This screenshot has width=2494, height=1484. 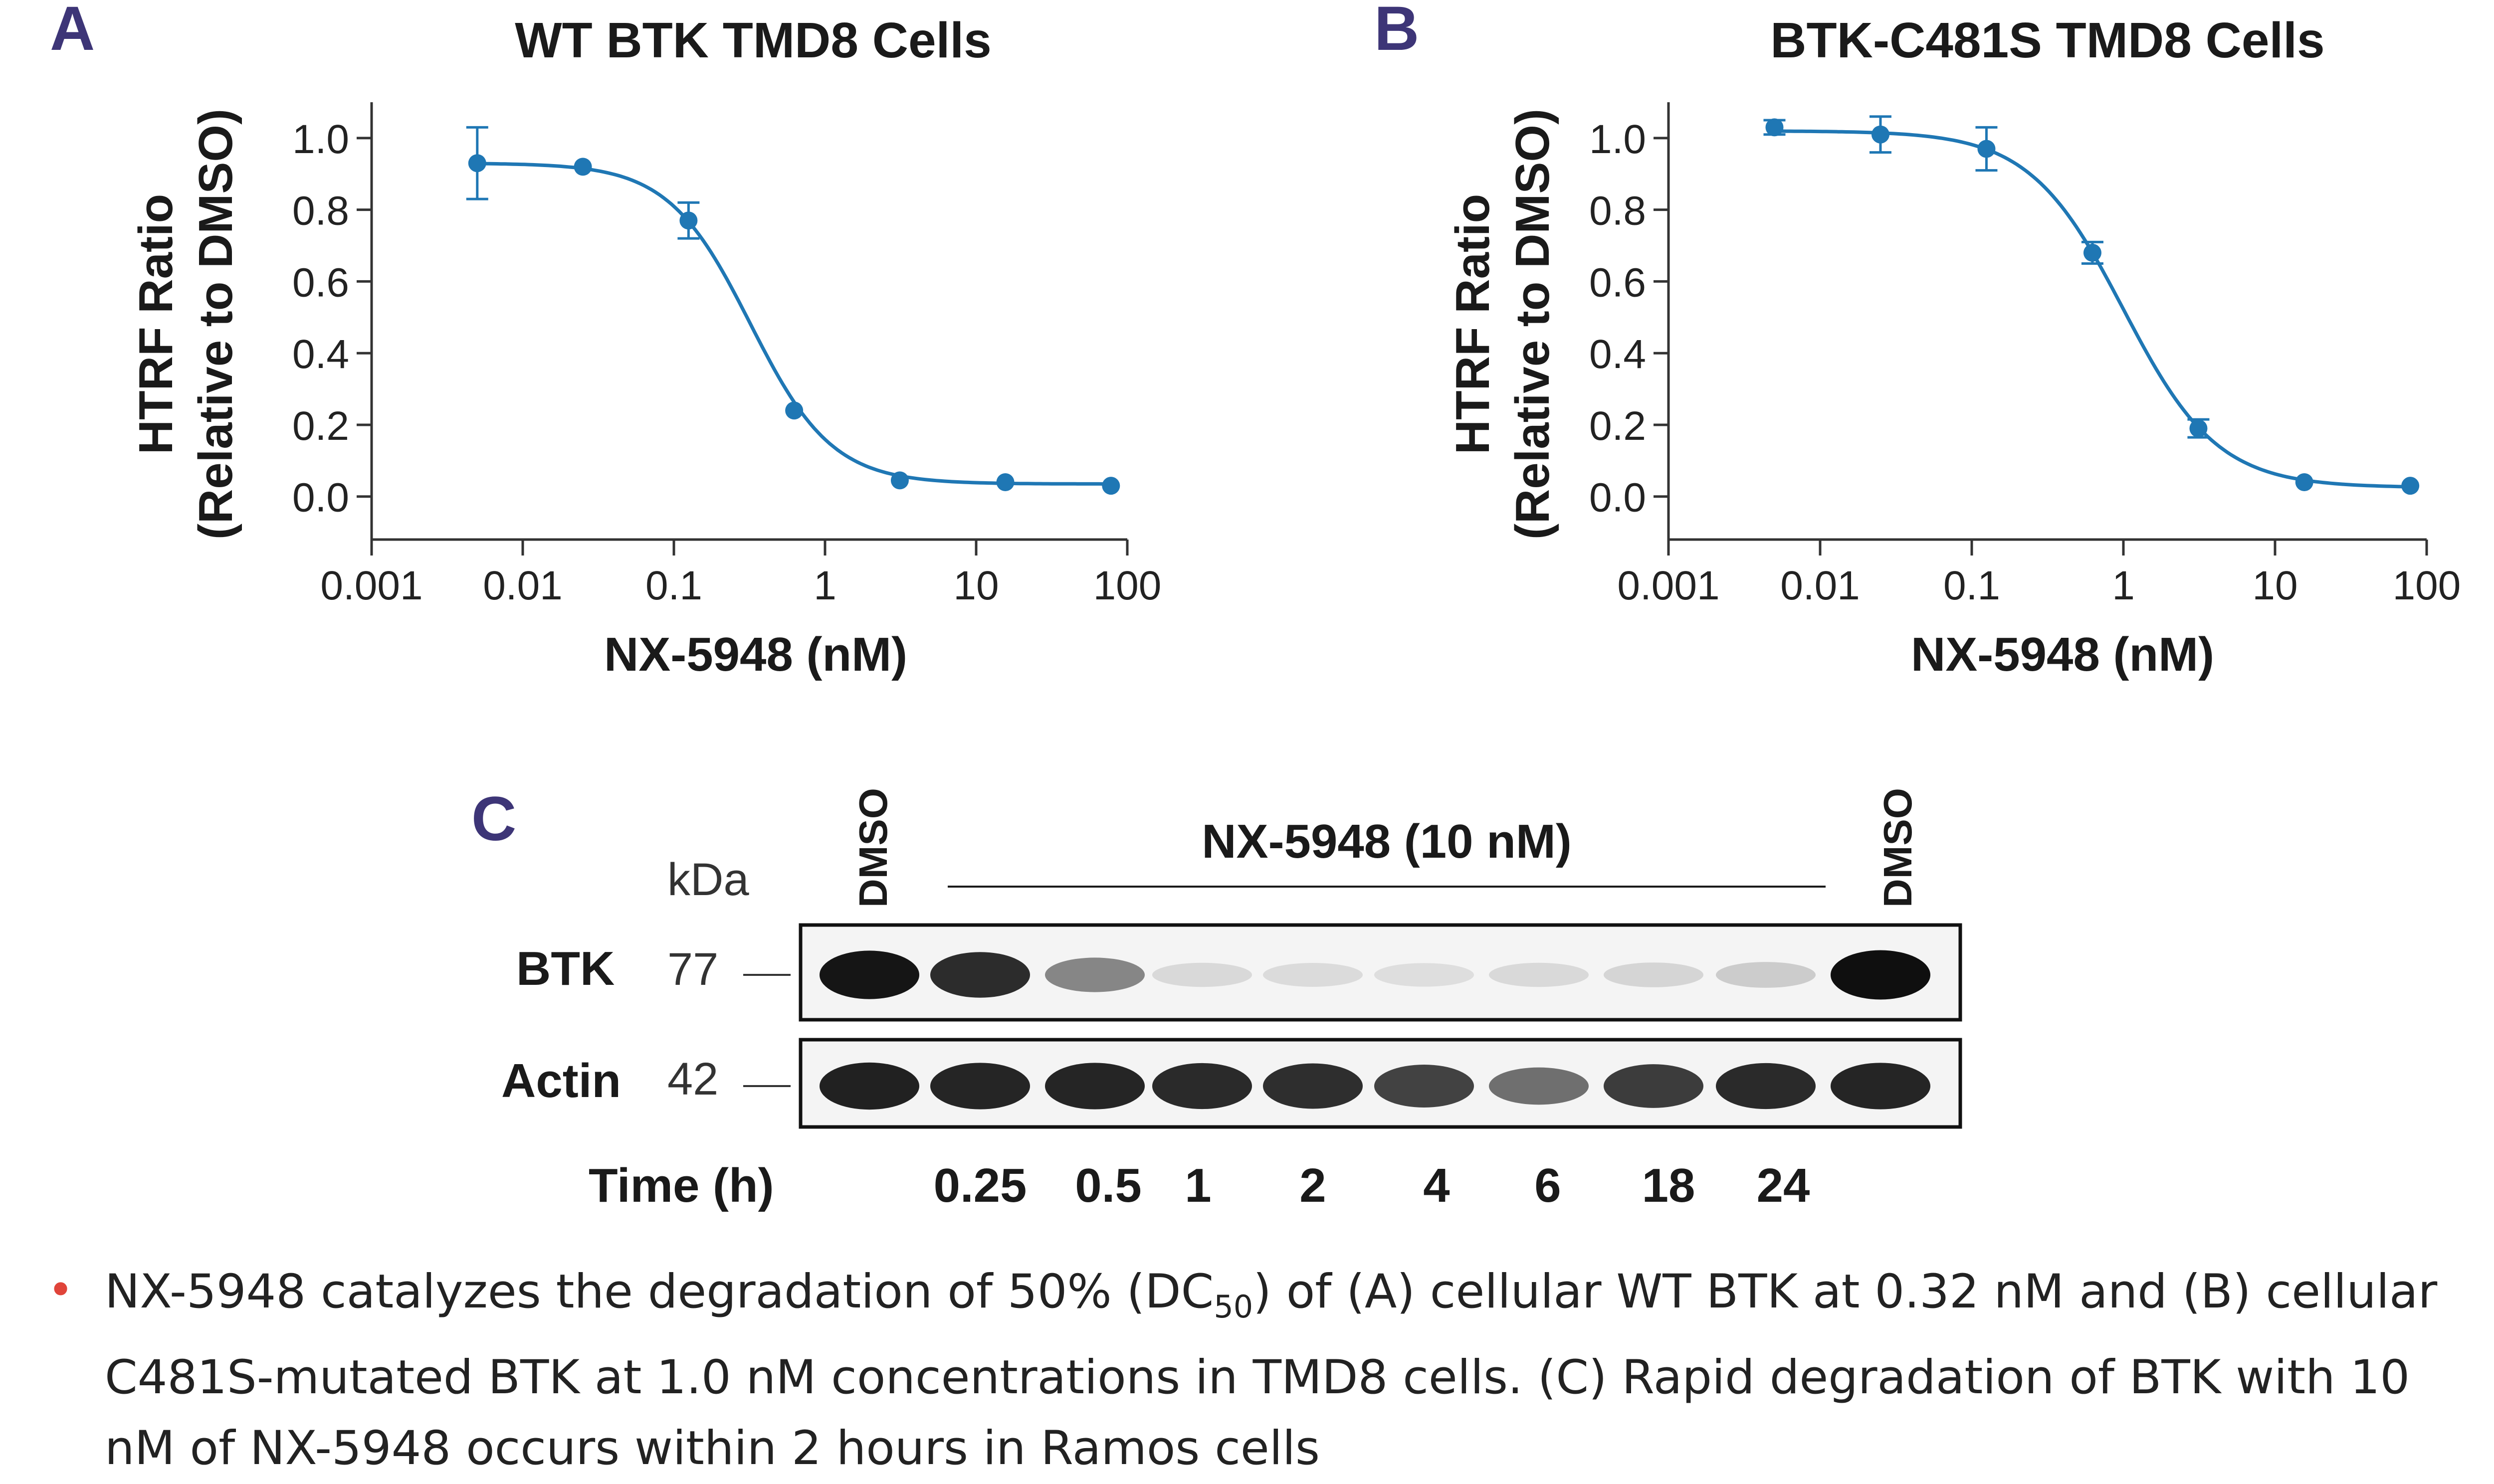 I want to click on chart-title-a: WT BTK TMD8 Cells, so click(x=753, y=40).